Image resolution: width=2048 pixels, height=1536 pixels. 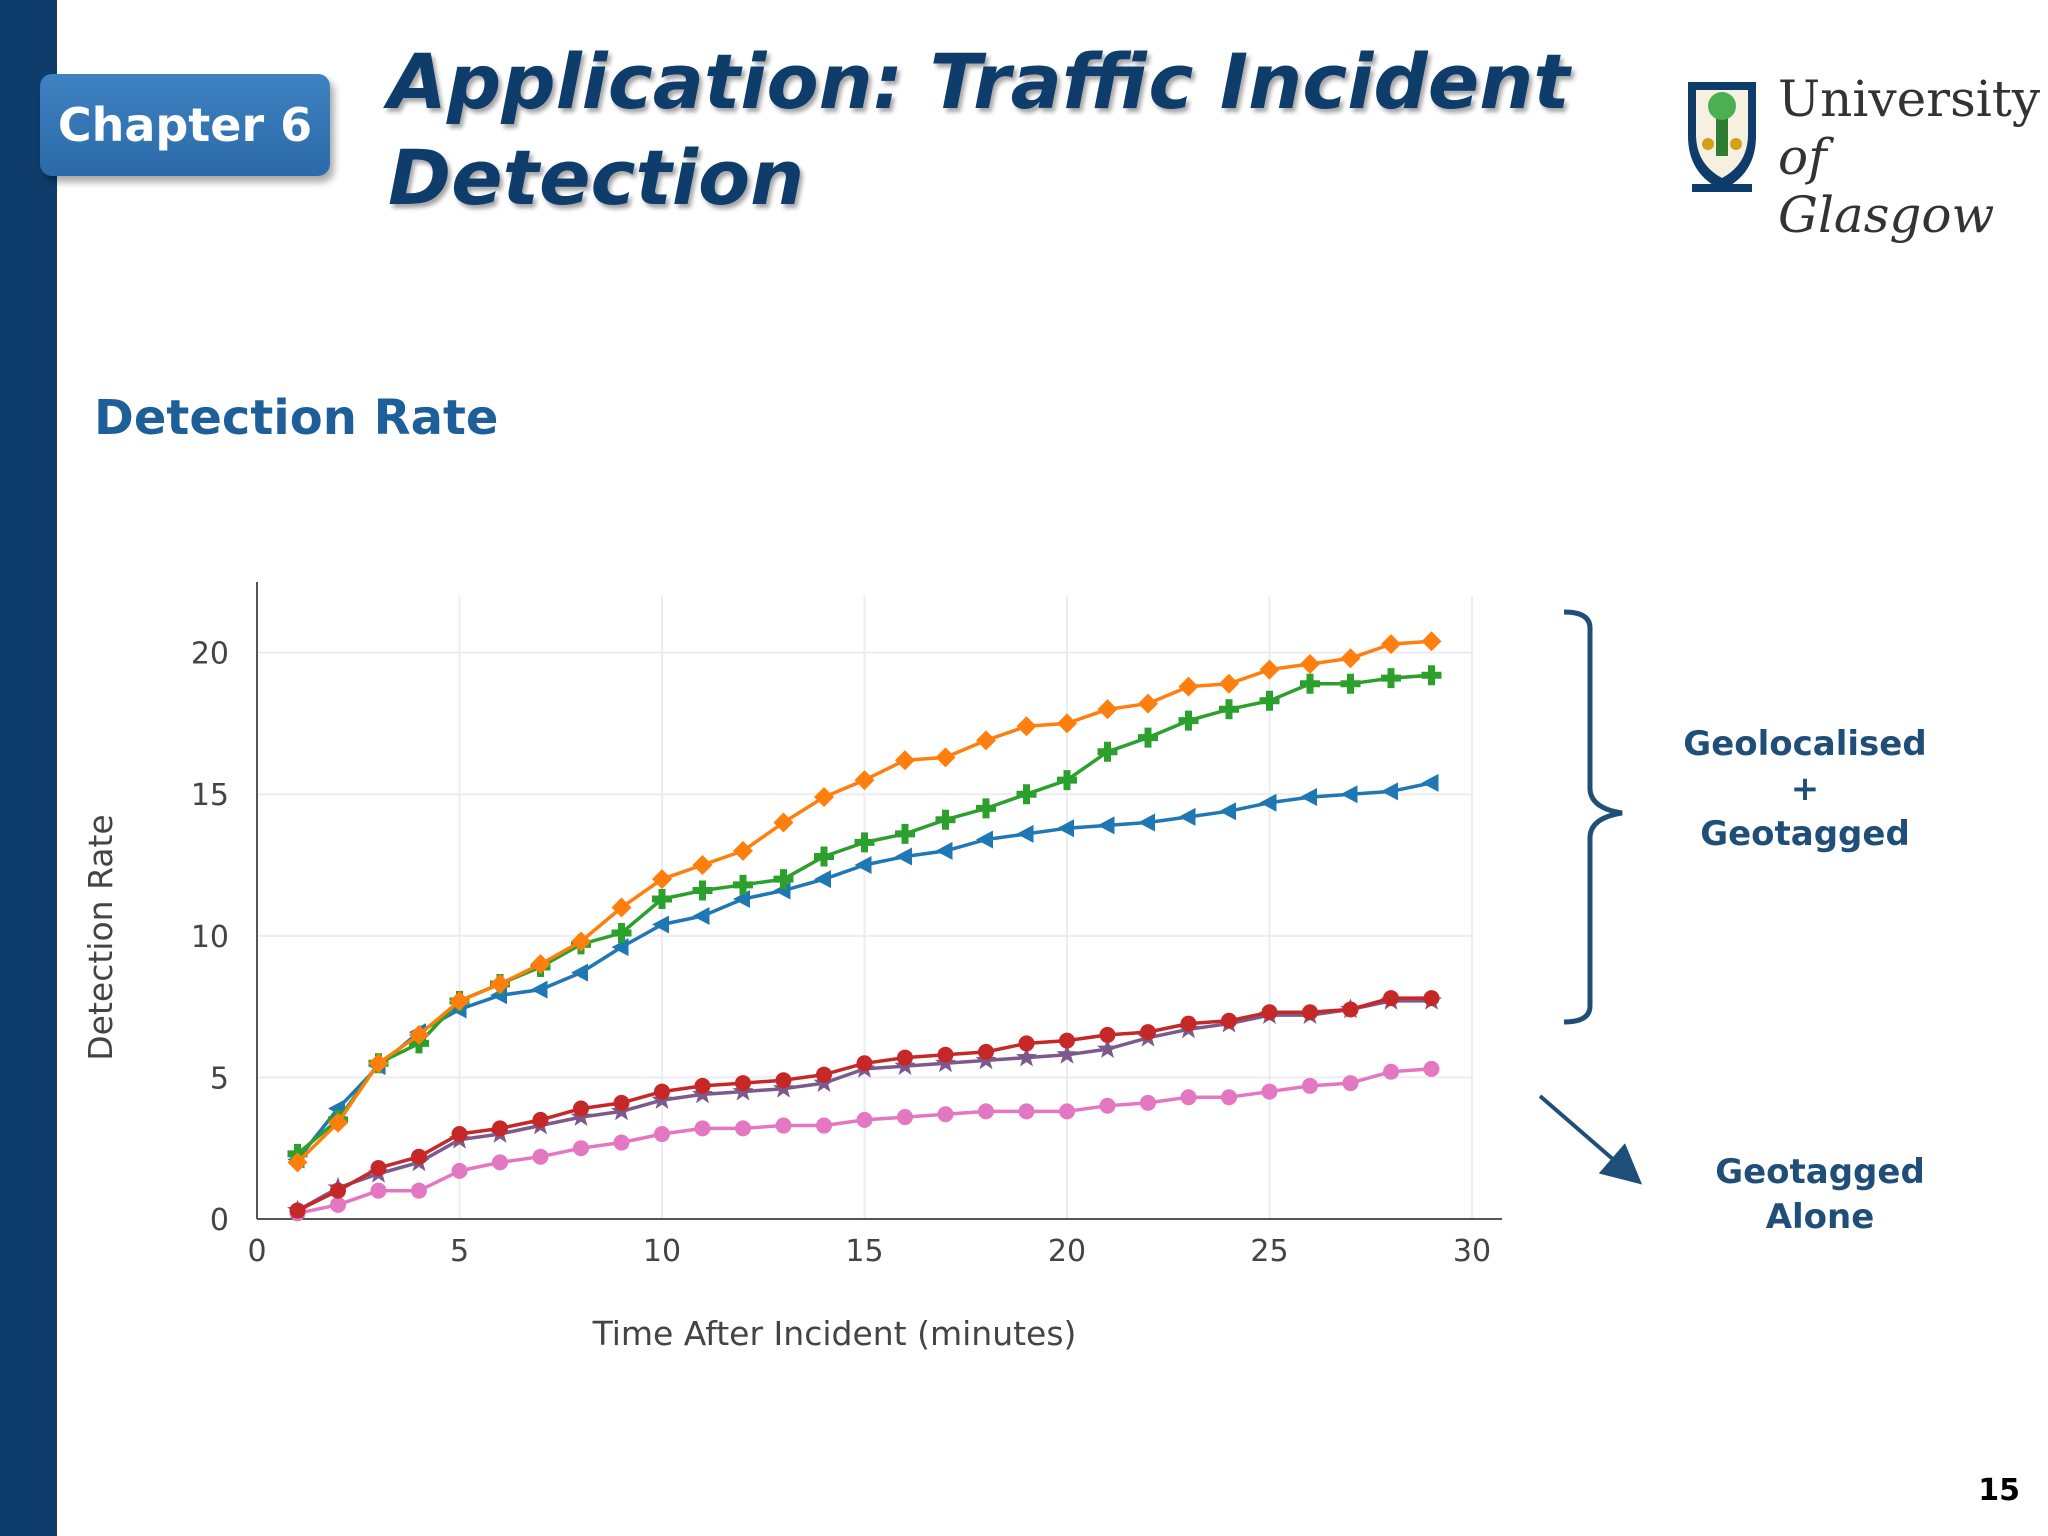 What do you see at coordinates (662, 1251) in the screenshot?
I see `x-tick-label: 10` at bounding box center [662, 1251].